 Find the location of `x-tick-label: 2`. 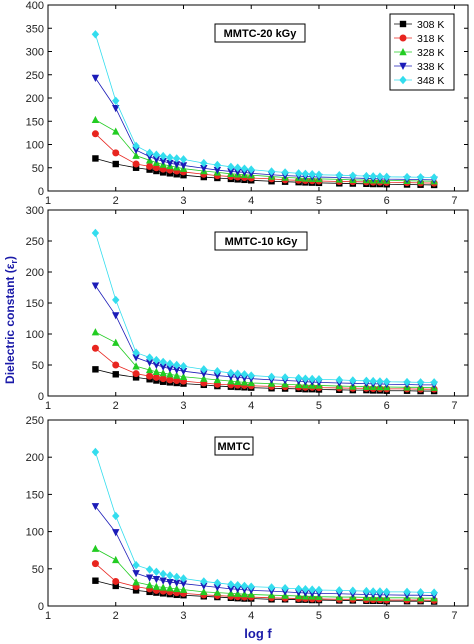

x-tick-label: 2 is located at coordinates (116, 201).